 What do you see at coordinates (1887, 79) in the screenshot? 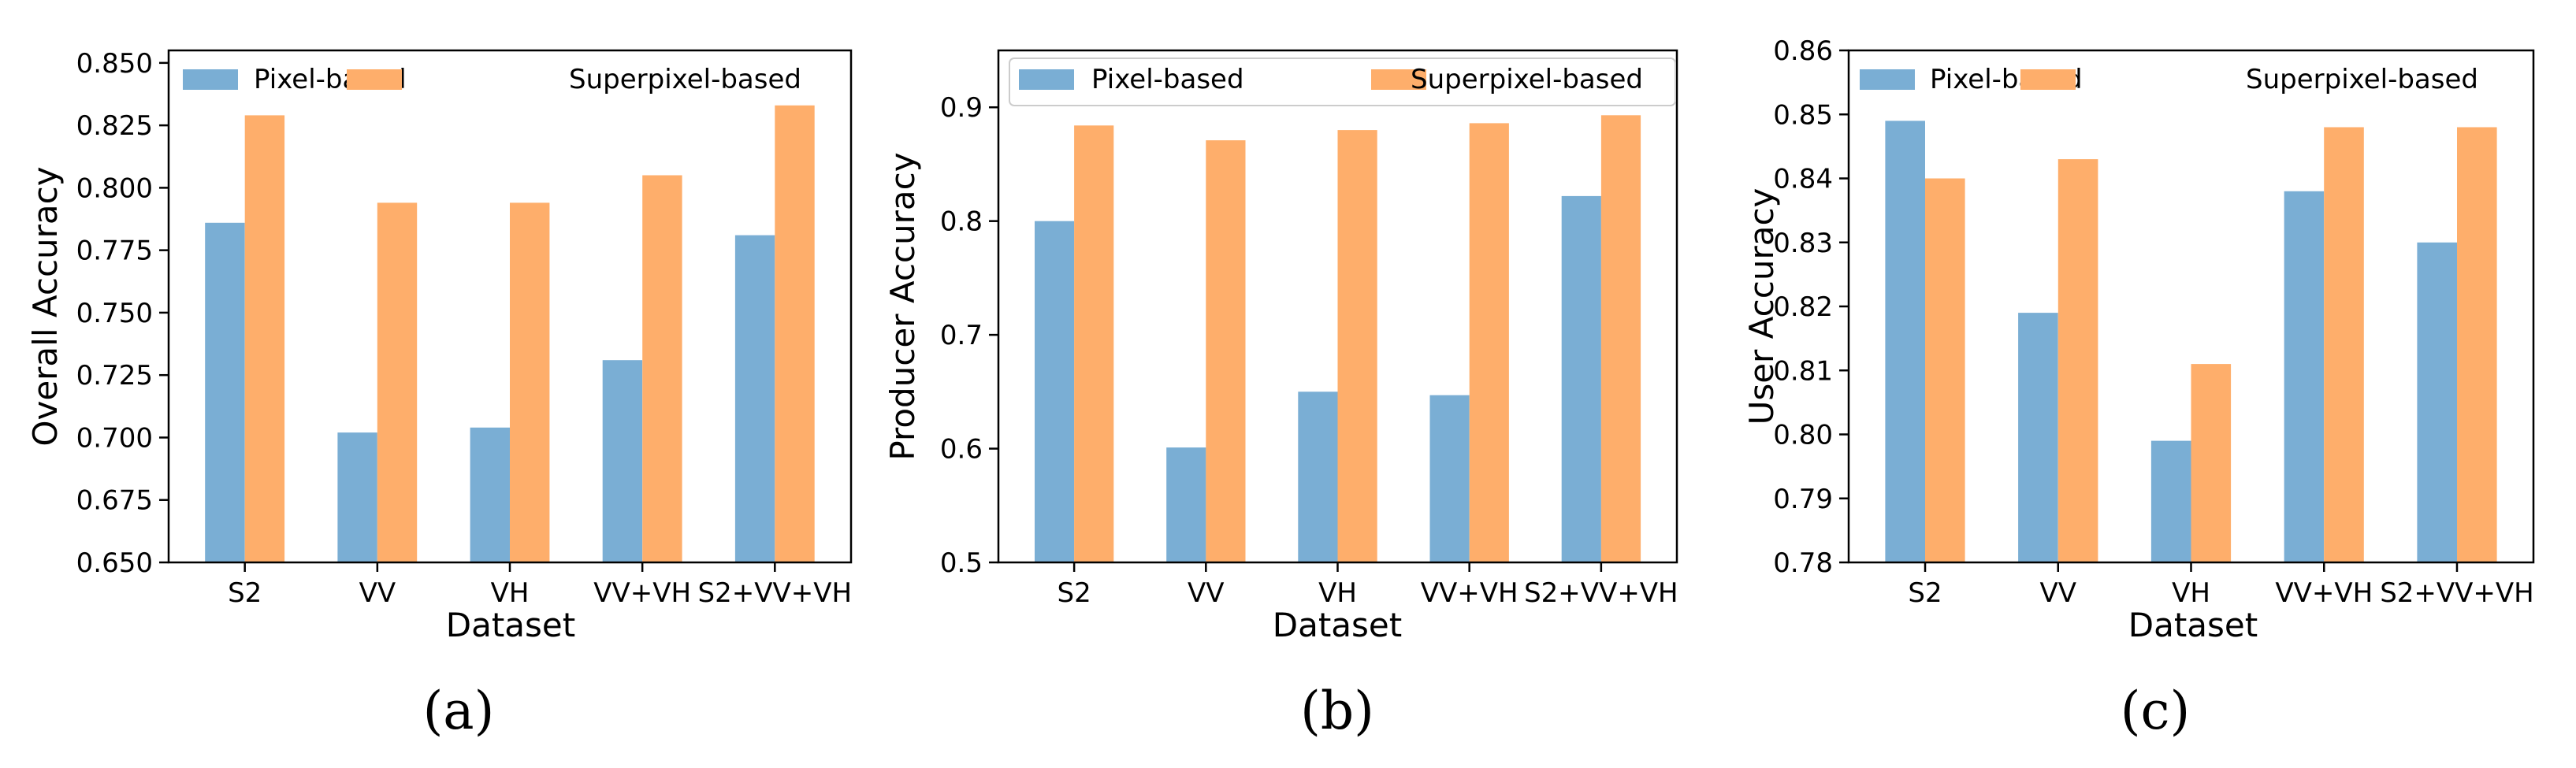
I see `legend-swatch-pixel-c` at bounding box center [1887, 79].